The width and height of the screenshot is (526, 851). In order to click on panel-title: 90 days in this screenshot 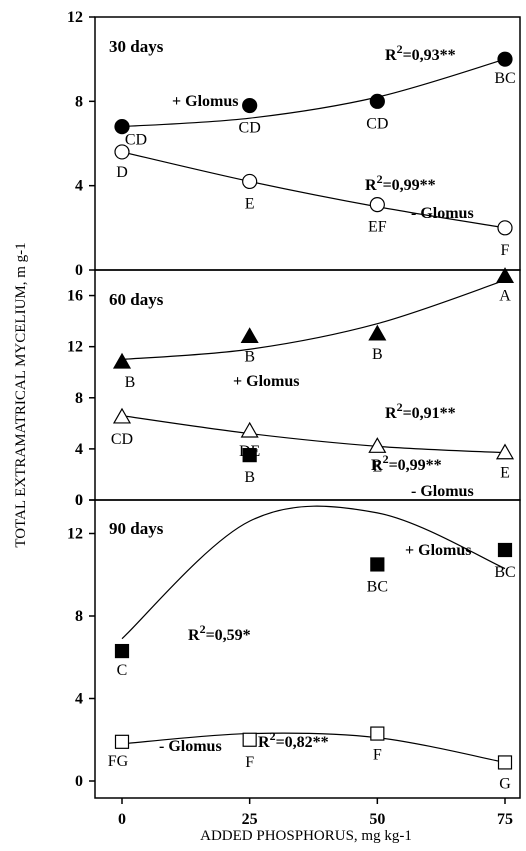, I will do `click(136, 528)`.